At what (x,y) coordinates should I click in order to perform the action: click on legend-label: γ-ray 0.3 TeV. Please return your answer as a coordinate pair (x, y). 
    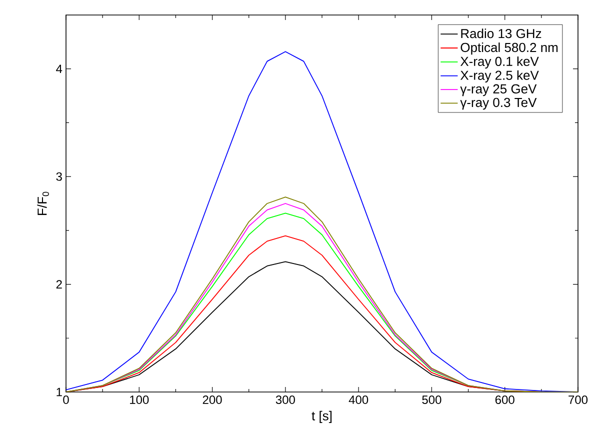
    Looking at the image, I should click on (498, 104).